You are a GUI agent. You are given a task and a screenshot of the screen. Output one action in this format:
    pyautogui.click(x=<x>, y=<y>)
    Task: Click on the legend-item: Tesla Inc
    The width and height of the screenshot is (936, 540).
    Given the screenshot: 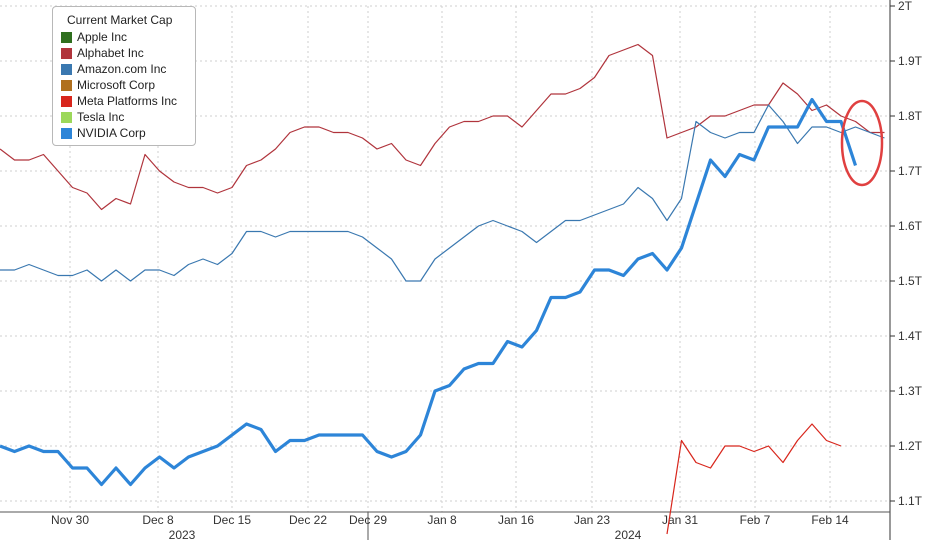 What is the action you would take?
    pyautogui.click(x=124, y=117)
    